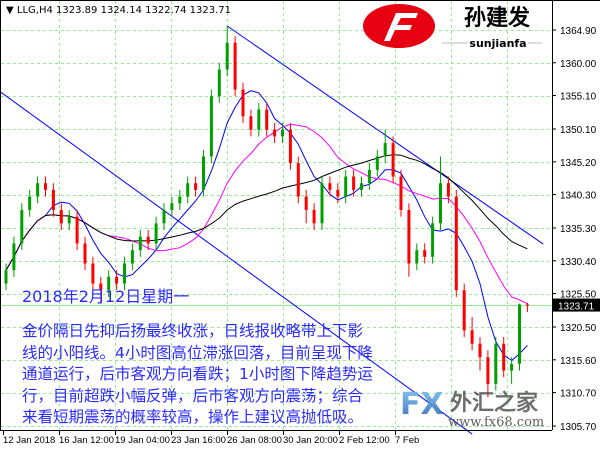  What do you see at coordinates (193, 395) in the screenshot?
I see `annotation-line: 行，目前超跌小幅反弹，后市客观方向震荡；综合` at bounding box center [193, 395].